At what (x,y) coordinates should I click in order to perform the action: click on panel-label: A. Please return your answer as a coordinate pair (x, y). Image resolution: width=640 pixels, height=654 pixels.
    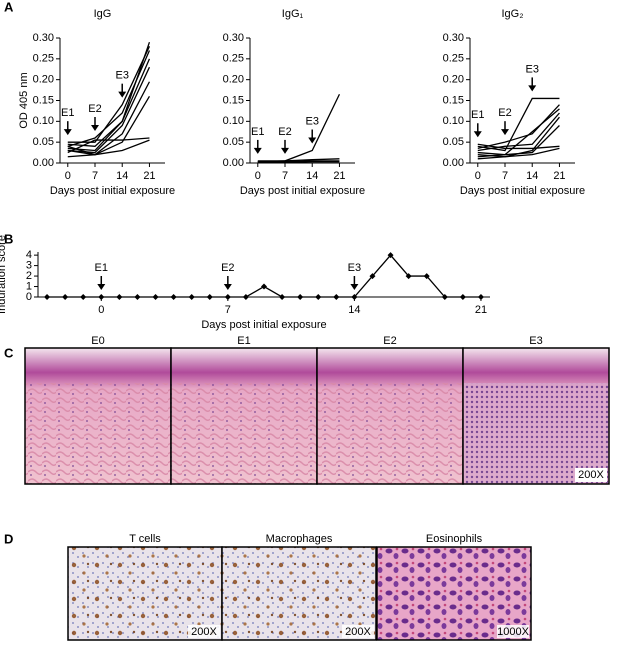
    Looking at the image, I should click on (9, 7).